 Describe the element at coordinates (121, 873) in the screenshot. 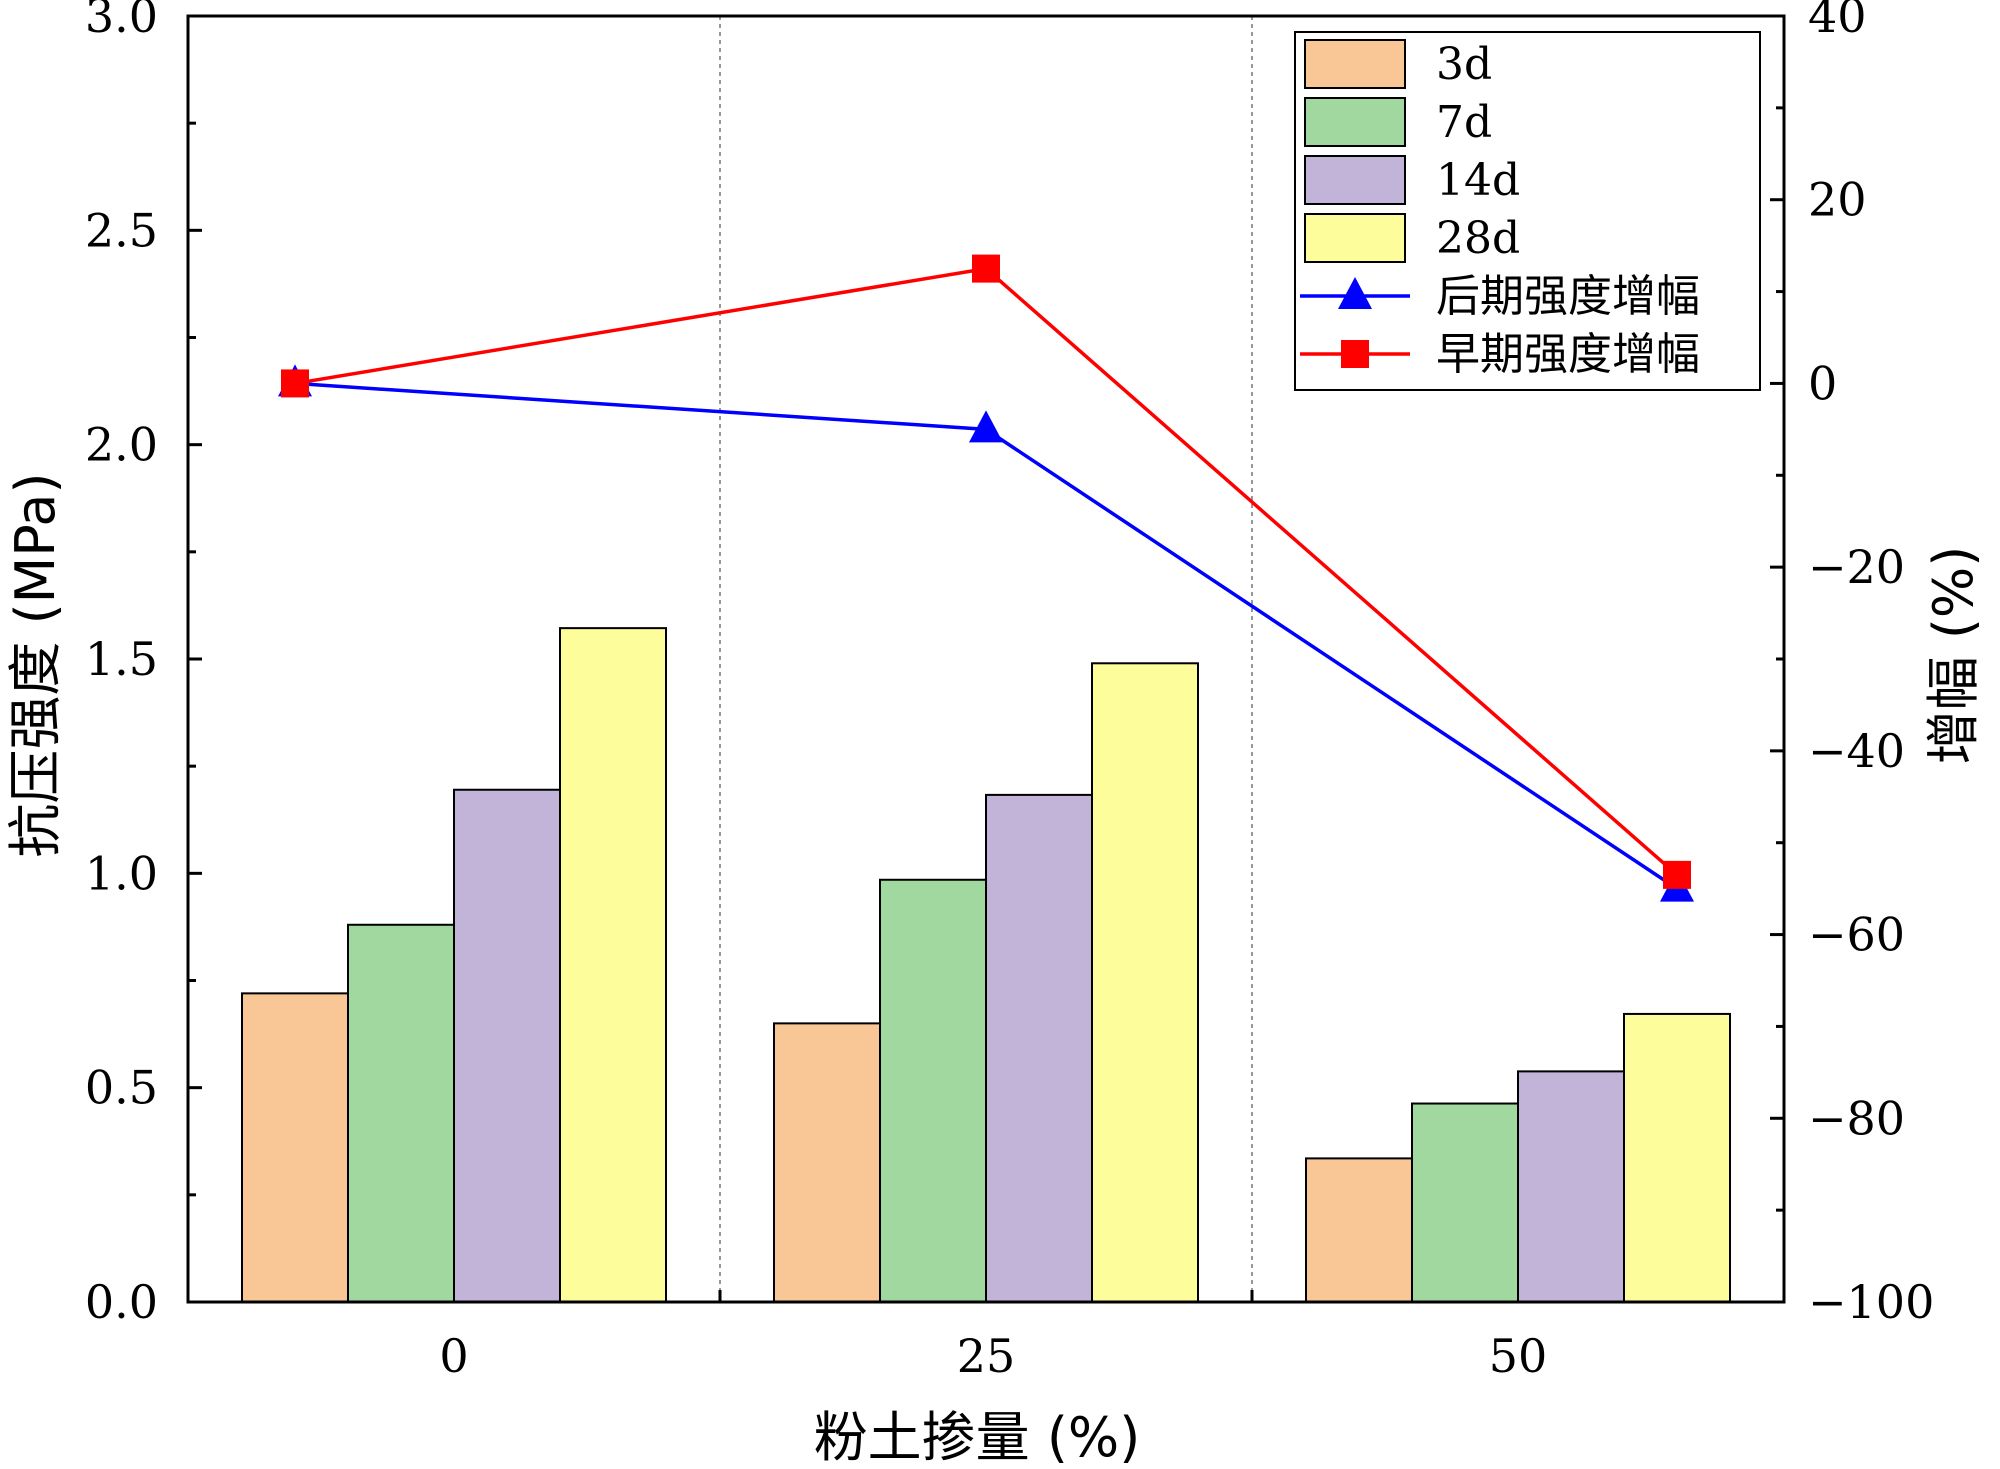

I see `y-tick-label: 1.0` at that location.